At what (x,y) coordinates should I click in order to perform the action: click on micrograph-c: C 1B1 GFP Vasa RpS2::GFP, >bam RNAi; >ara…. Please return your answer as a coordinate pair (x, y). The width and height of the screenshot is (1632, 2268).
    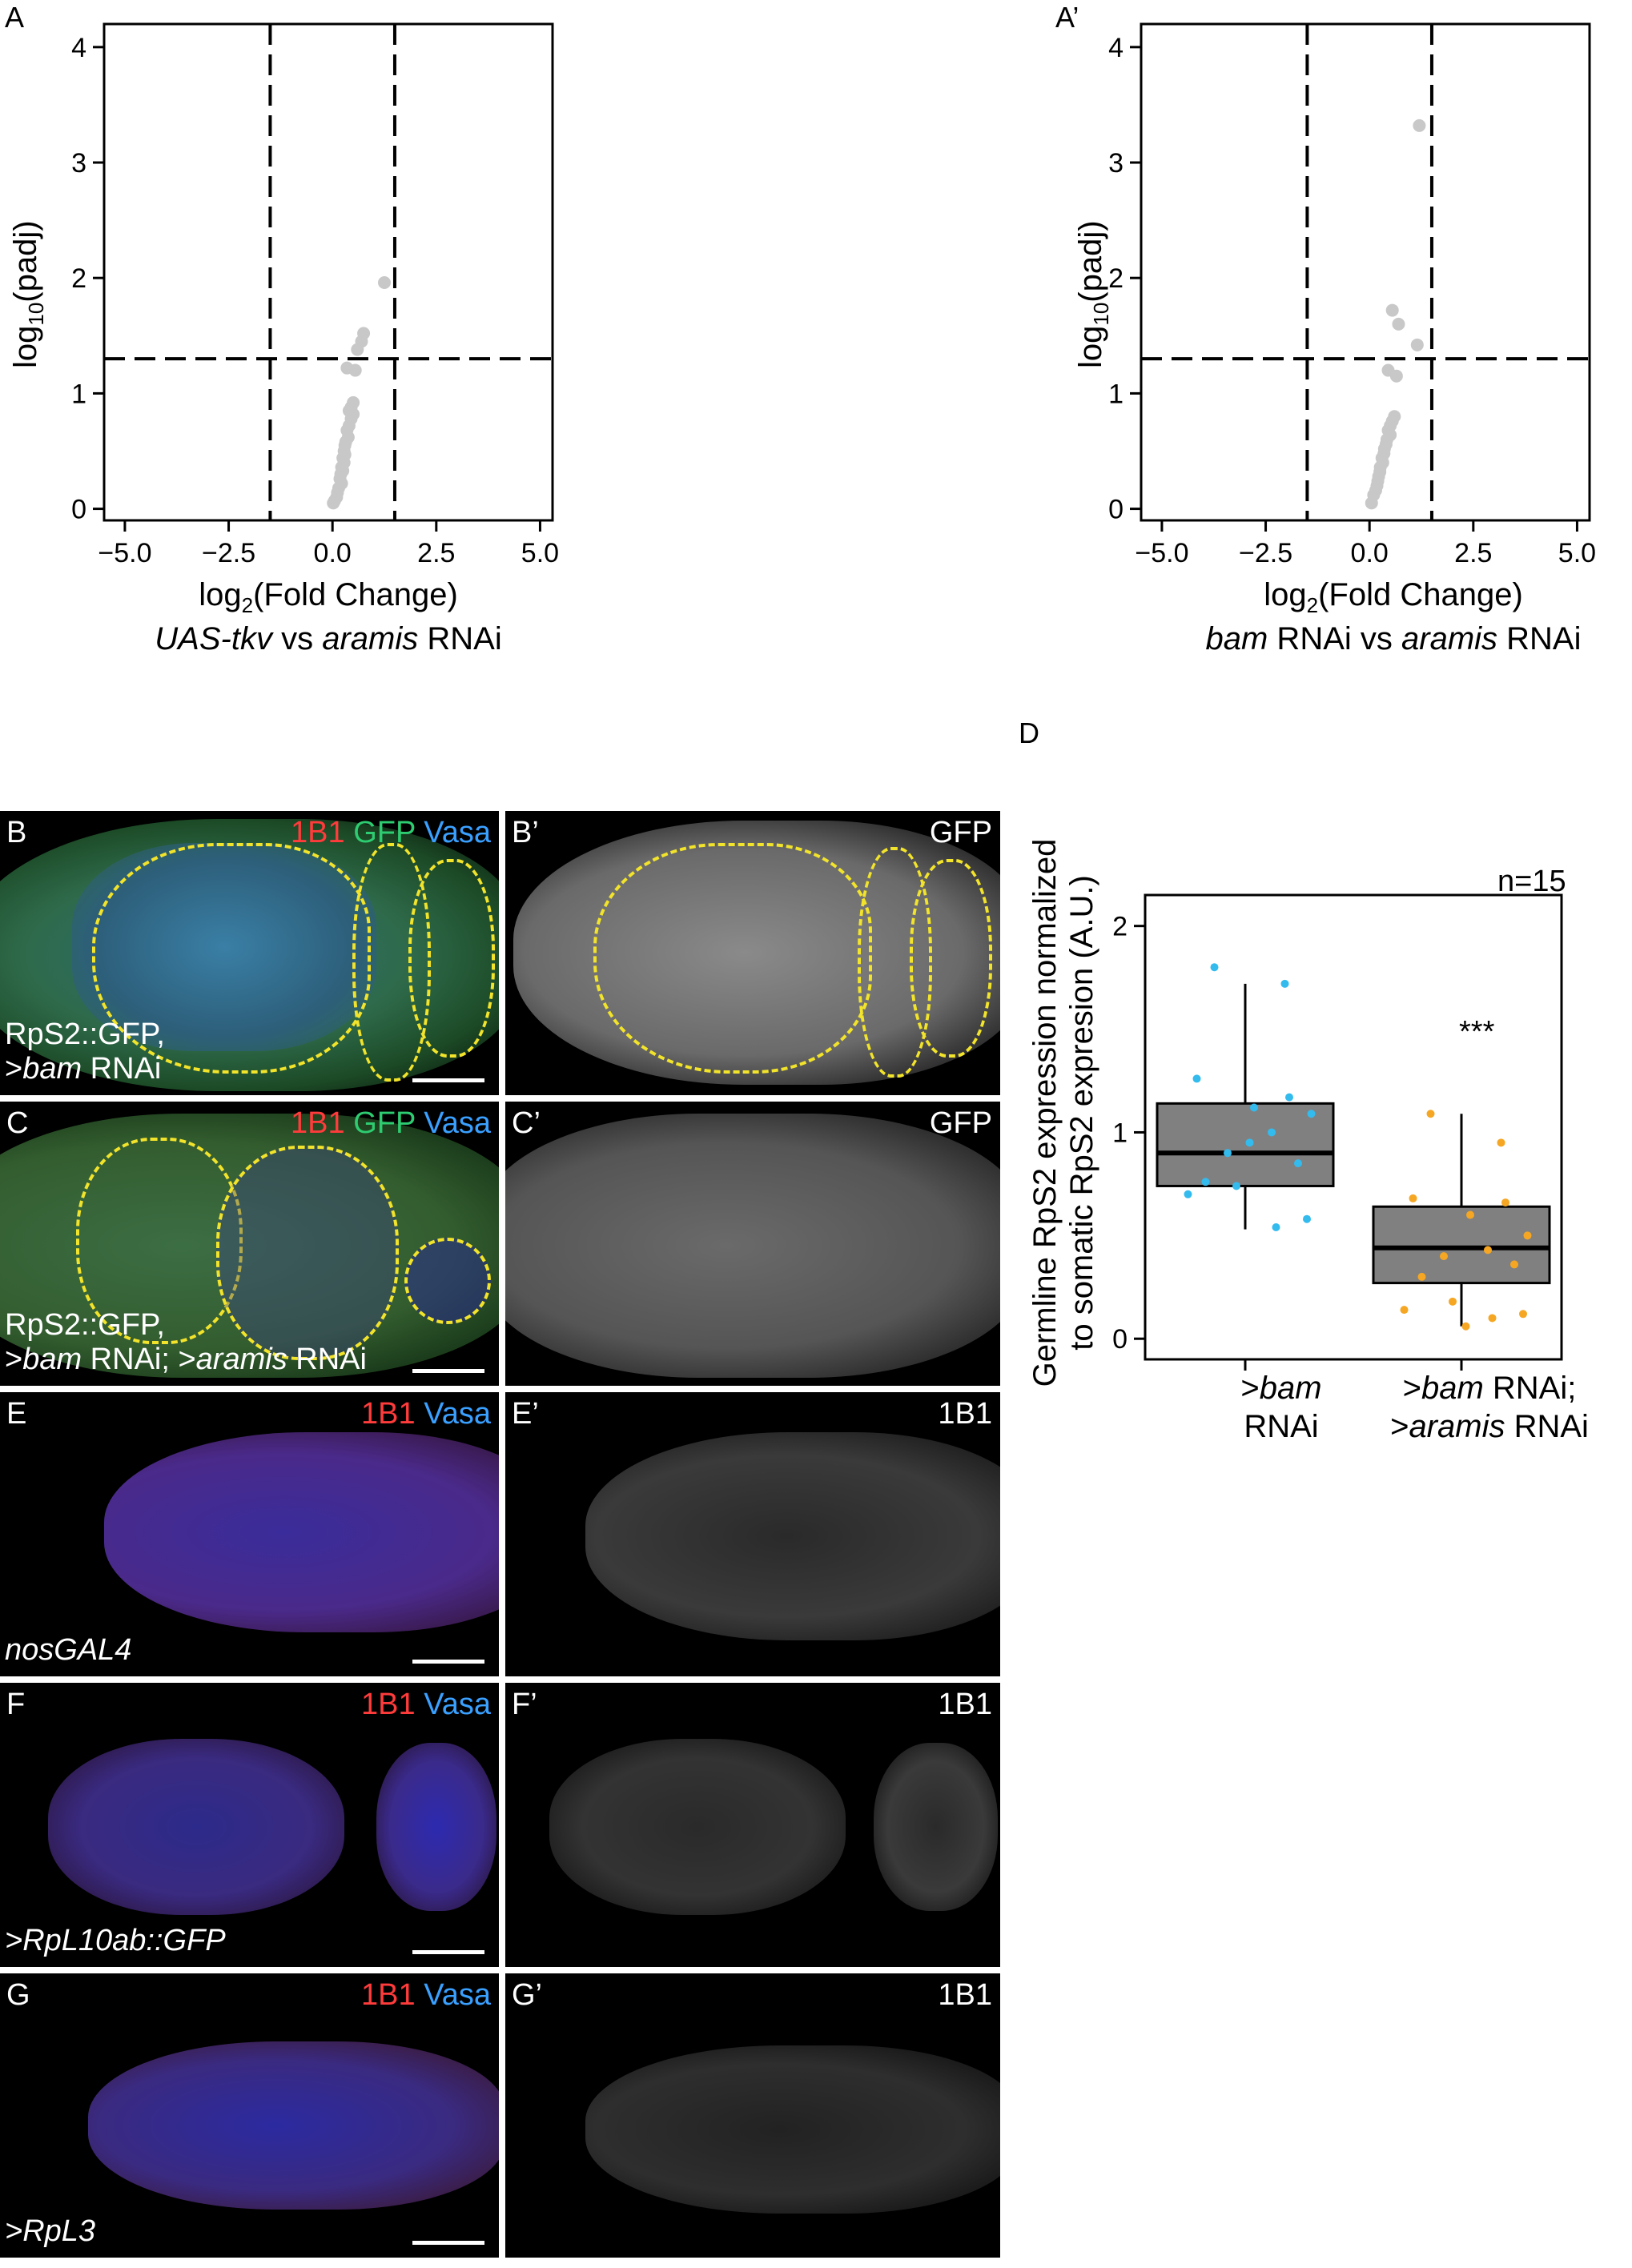
    Looking at the image, I should click on (250, 1244).